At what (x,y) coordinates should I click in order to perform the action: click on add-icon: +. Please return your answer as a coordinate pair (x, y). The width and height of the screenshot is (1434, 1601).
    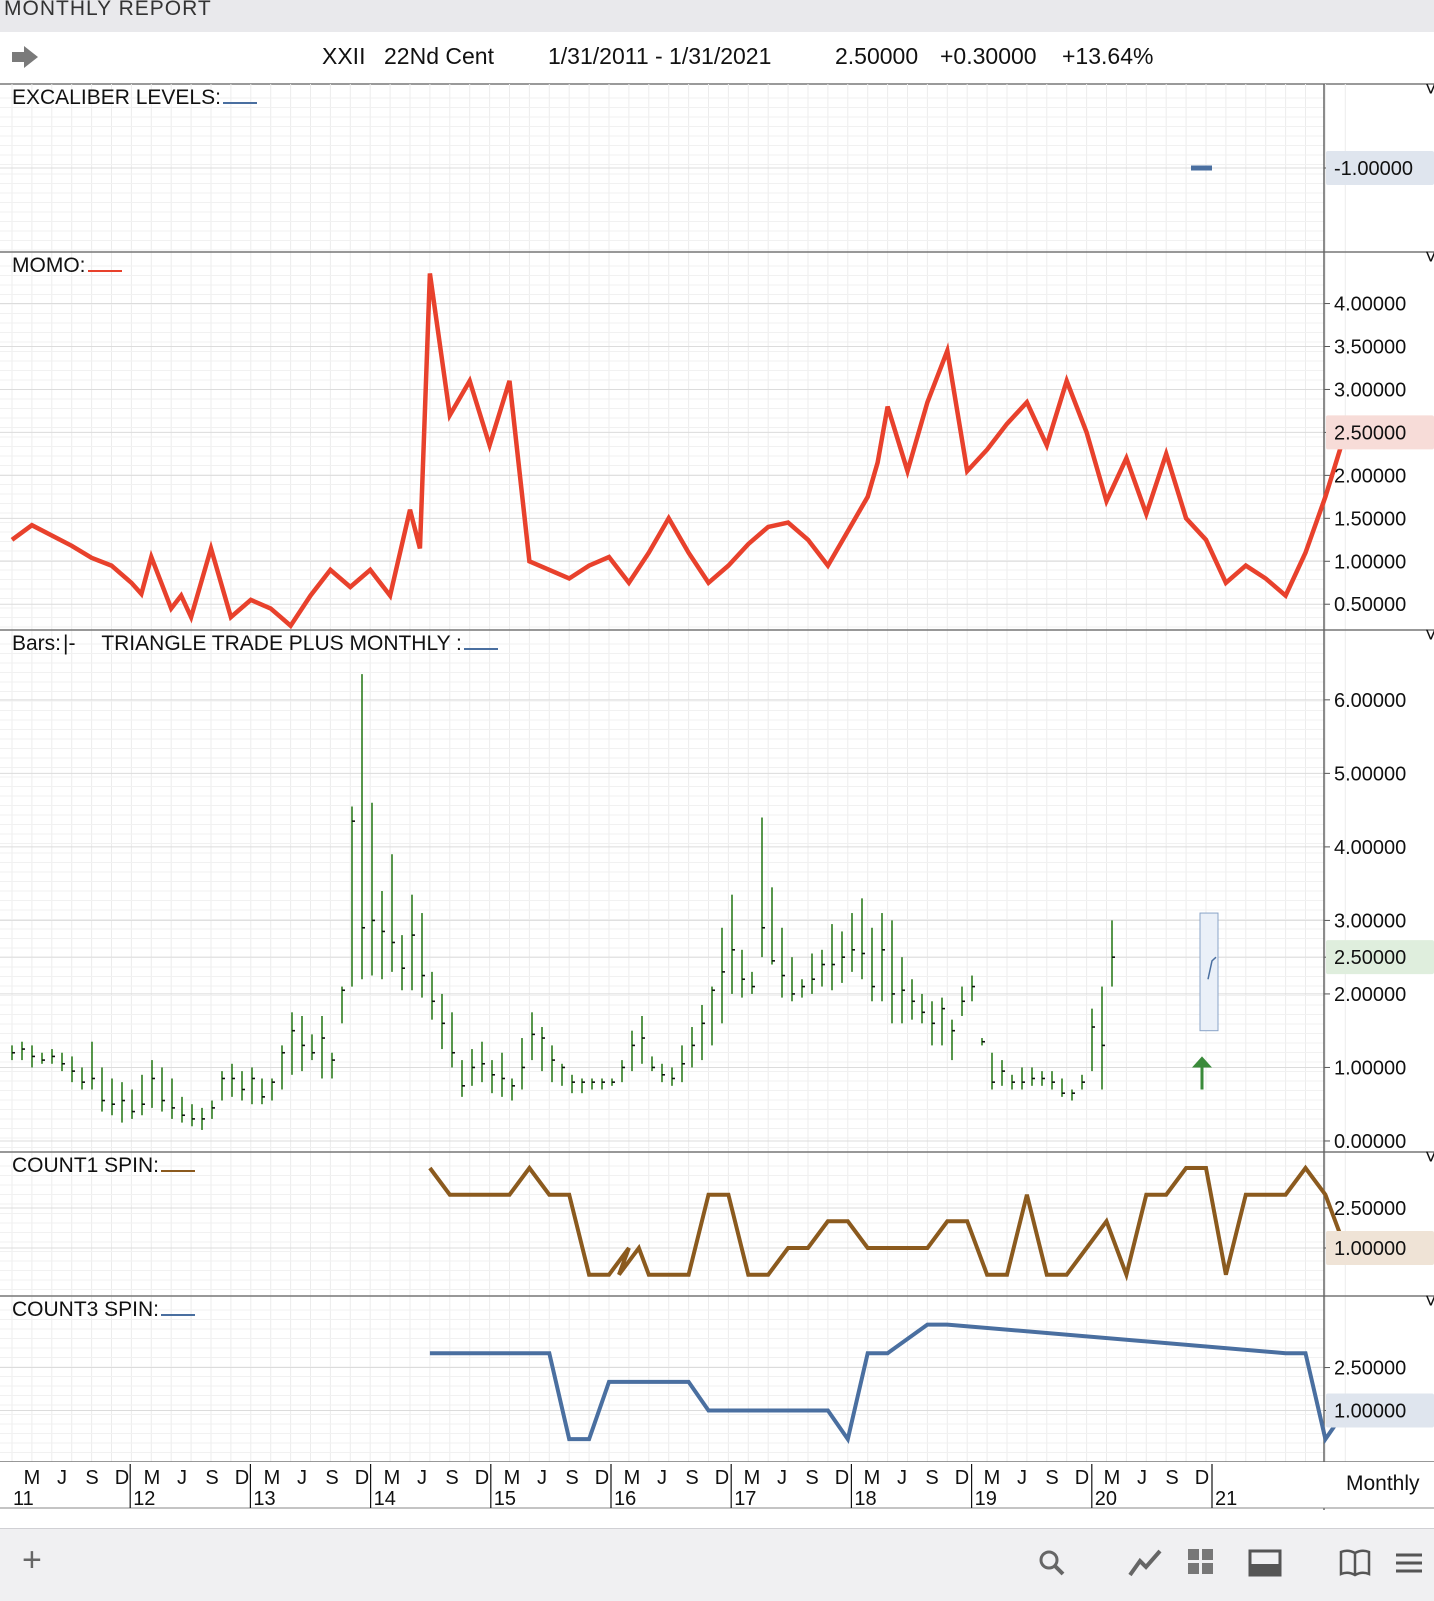
    Looking at the image, I should click on (32, 1560).